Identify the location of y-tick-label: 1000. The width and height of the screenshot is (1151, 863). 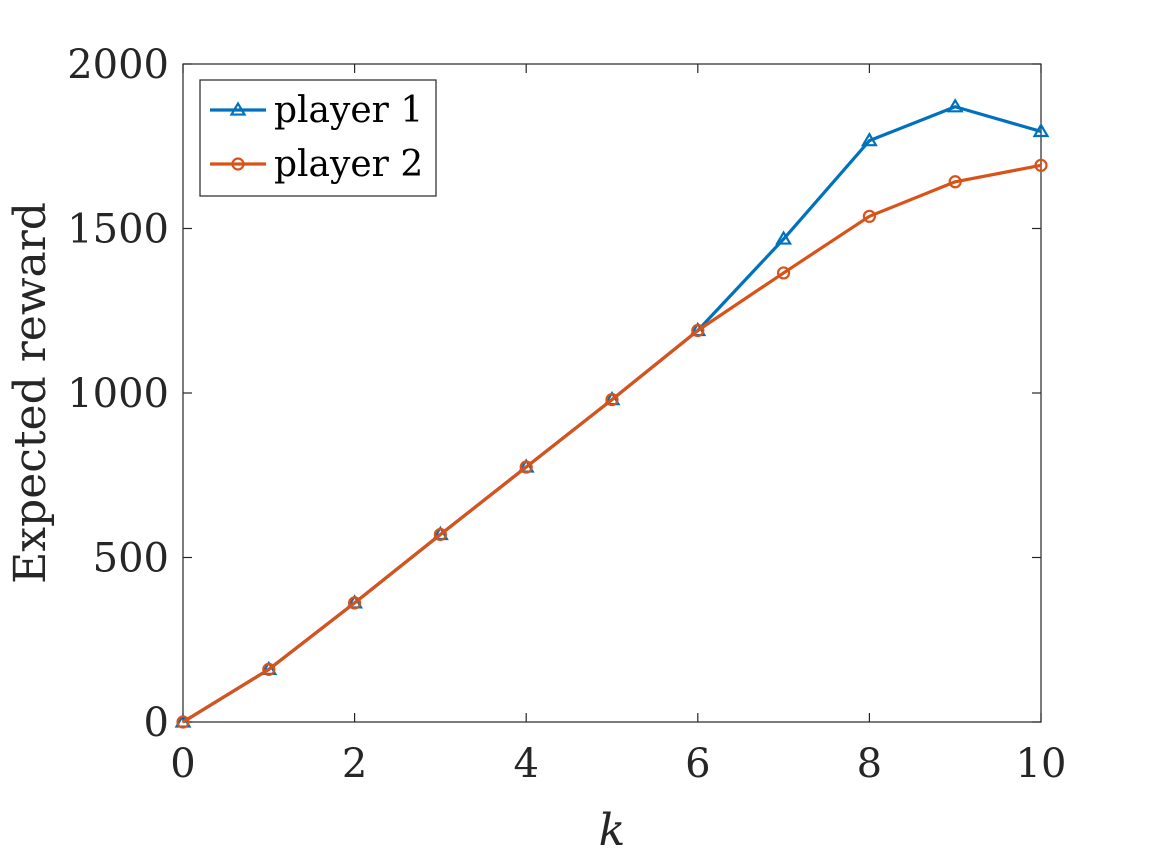
(118, 394).